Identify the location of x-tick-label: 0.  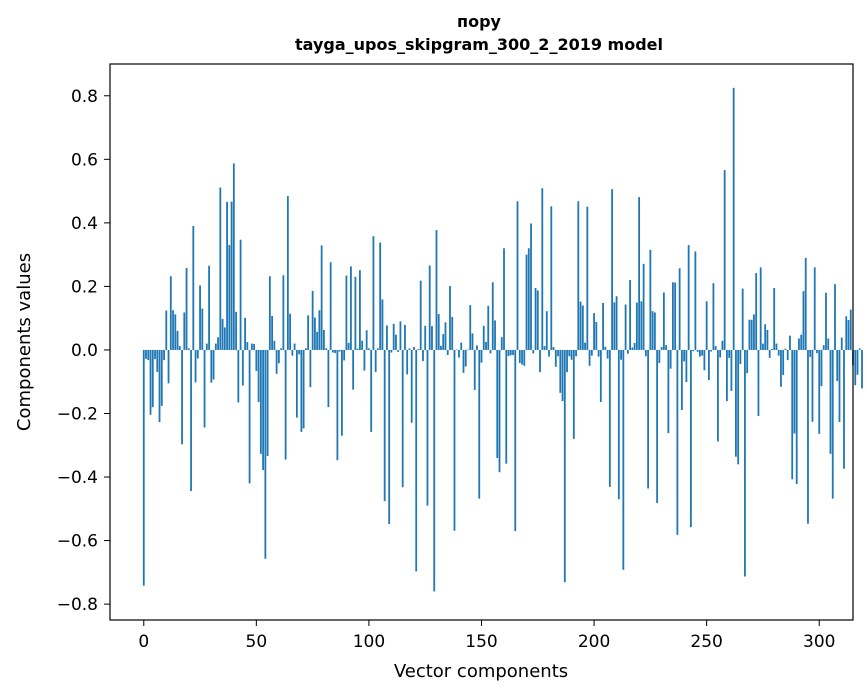
(143, 642).